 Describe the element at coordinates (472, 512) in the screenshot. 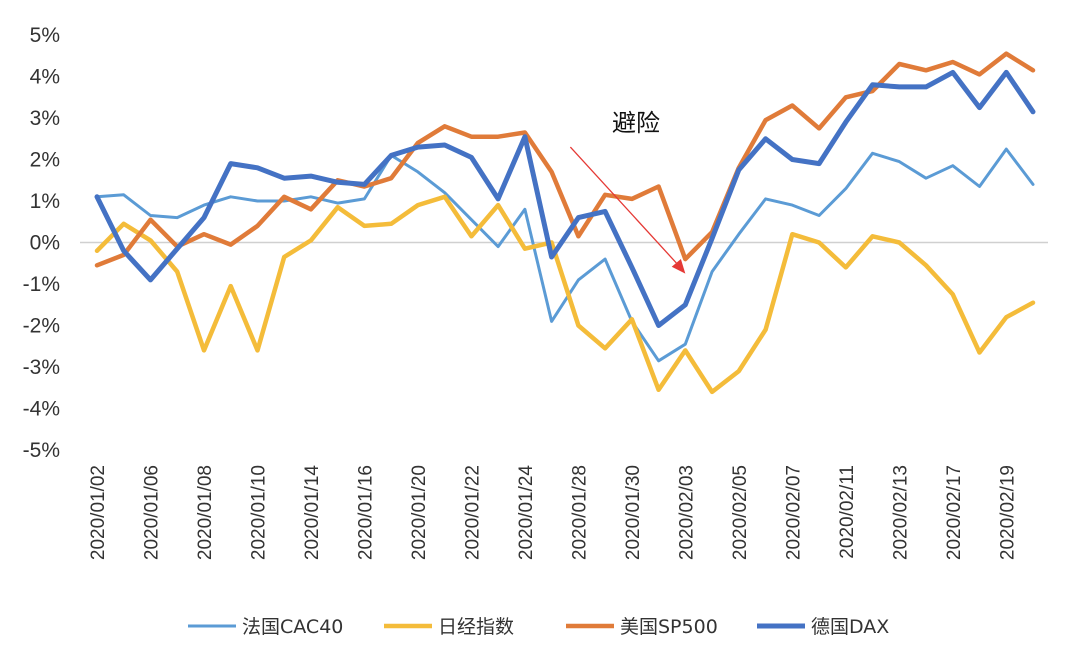

I see `x-tick-label: 2020/01/22` at that location.